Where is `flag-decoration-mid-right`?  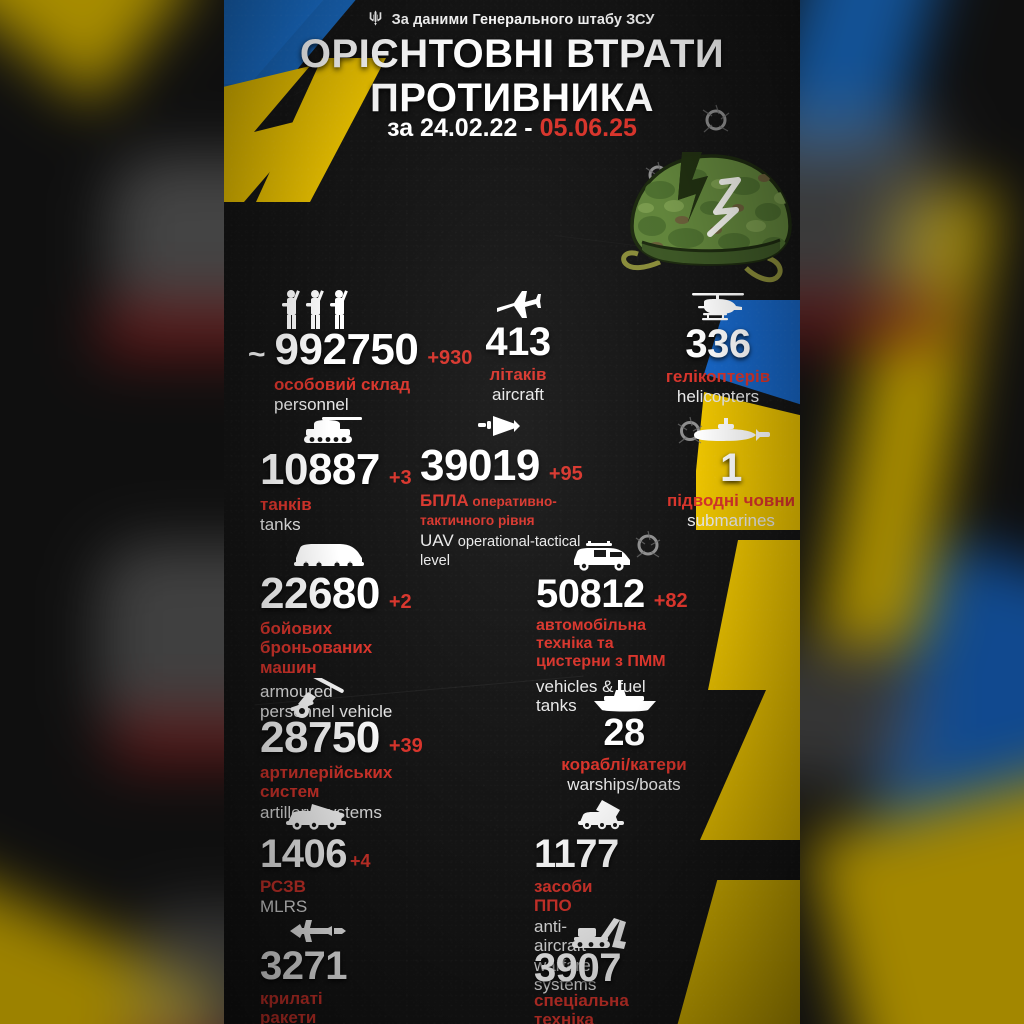 flag-decoration-mid-right is located at coordinates (750, 690).